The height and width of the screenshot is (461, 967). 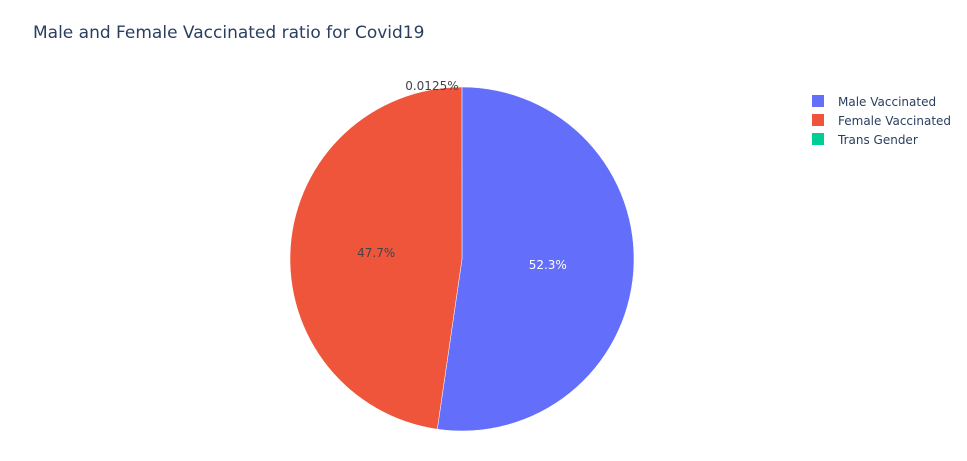 What do you see at coordinates (894, 121) in the screenshot?
I see `legend-label-female: Female Vaccinated` at bounding box center [894, 121].